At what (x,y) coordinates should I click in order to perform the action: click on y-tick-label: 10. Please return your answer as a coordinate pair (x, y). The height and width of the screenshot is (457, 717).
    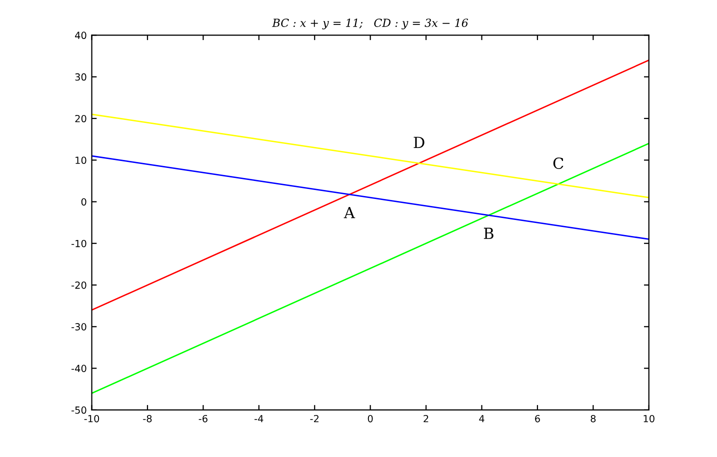
    Looking at the image, I should click on (81, 160).